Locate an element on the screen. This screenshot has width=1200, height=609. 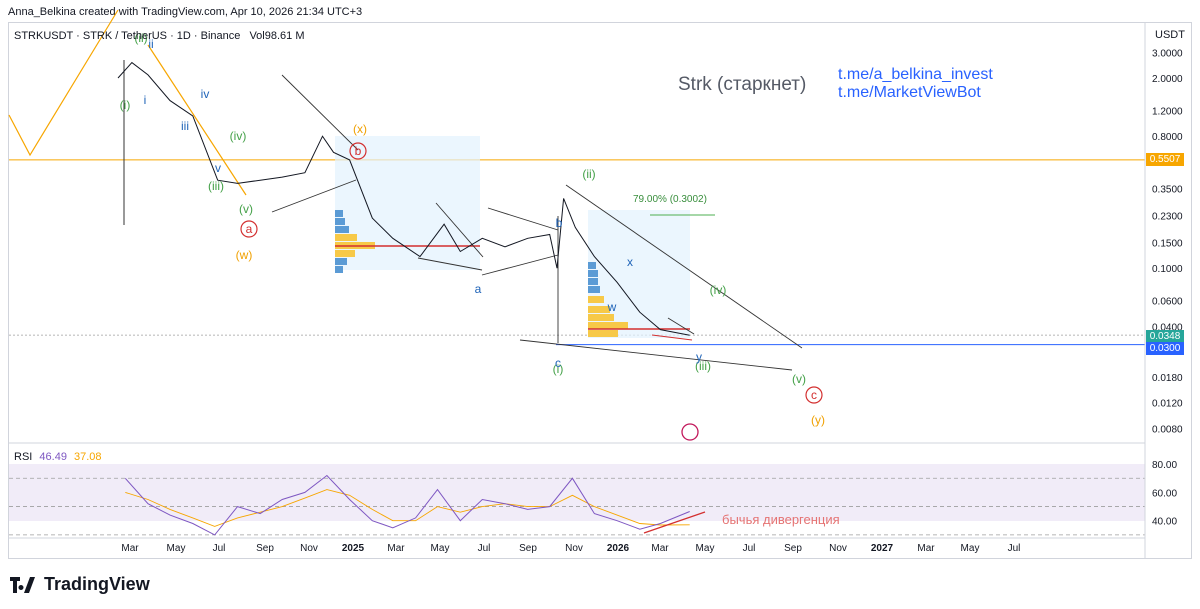
volume-value: 98.61 M is located at coordinates (284, 36).